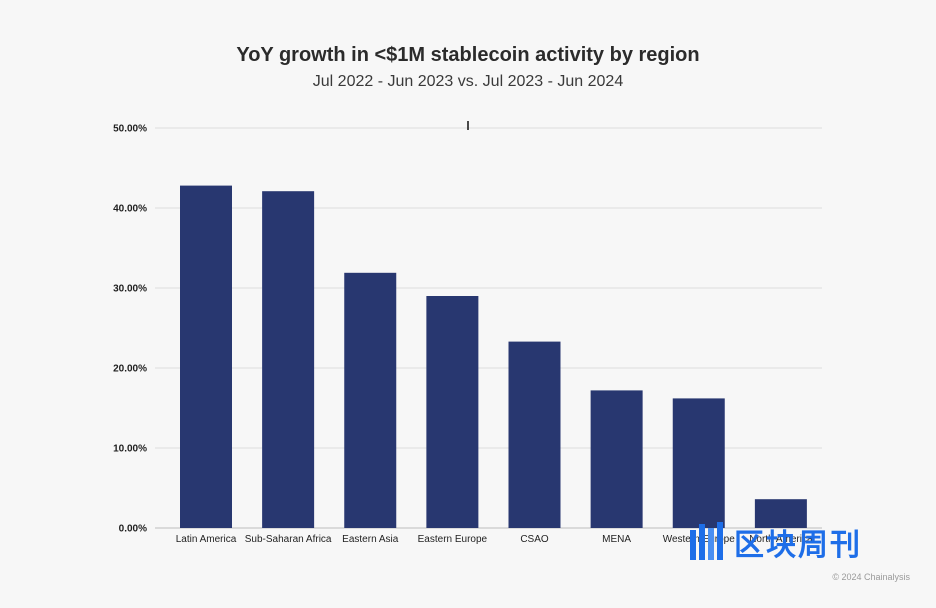 This screenshot has height=608, width=936. Describe the element at coordinates (534, 434) in the screenshot. I see `bar-csao` at that location.